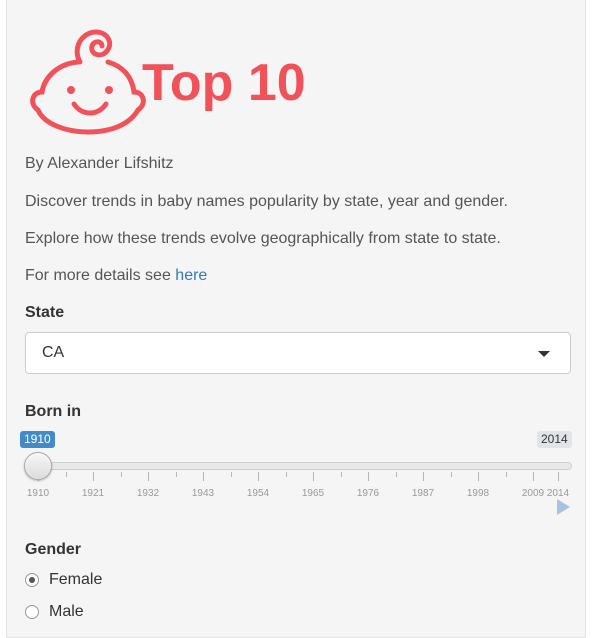 The height and width of the screenshot is (638, 593). What do you see at coordinates (258, 493) in the screenshot?
I see `slider-tick-label: 1954` at bounding box center [258, 493].